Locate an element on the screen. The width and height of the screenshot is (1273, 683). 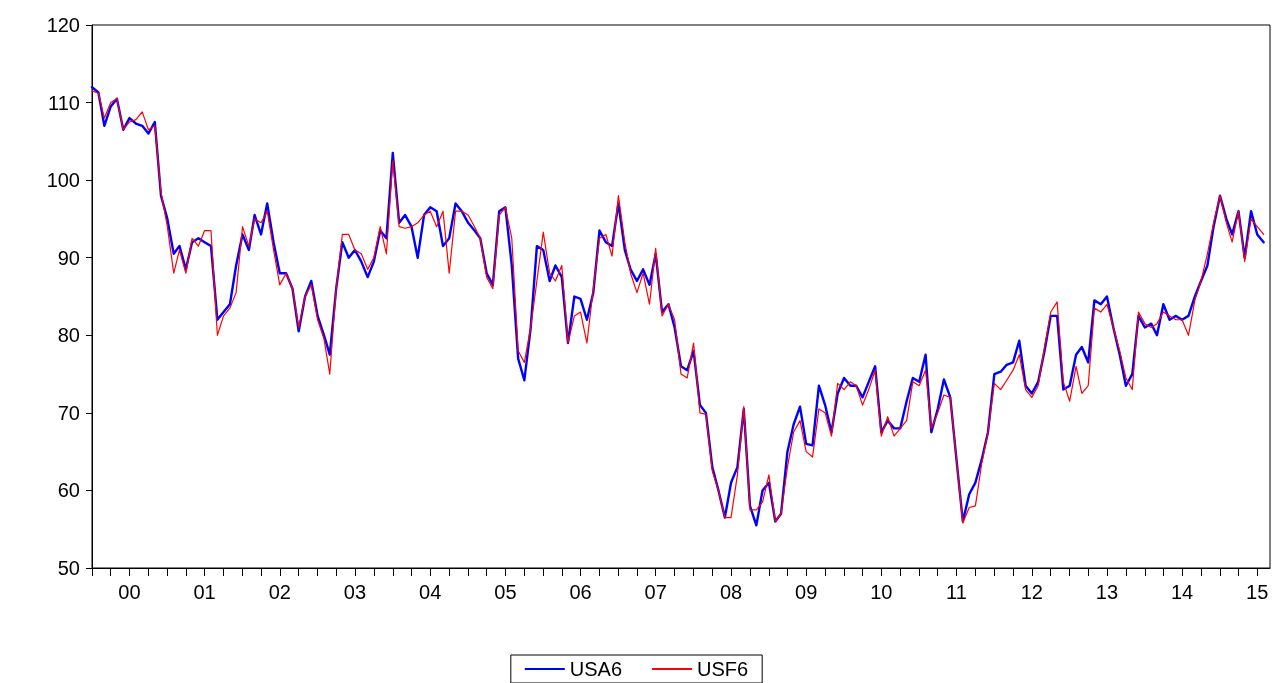
x-tick-label: 15 is located at coordinates (1257, 592).